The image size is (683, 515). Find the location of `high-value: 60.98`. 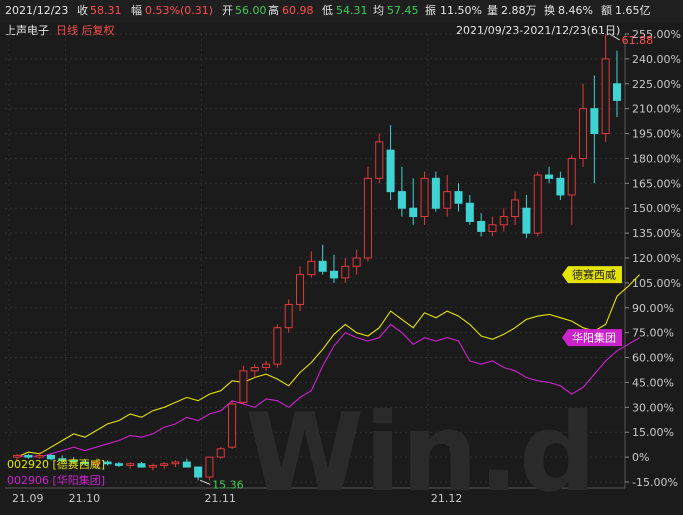

high-value: 60.98 is located at coordinates (298, 10).